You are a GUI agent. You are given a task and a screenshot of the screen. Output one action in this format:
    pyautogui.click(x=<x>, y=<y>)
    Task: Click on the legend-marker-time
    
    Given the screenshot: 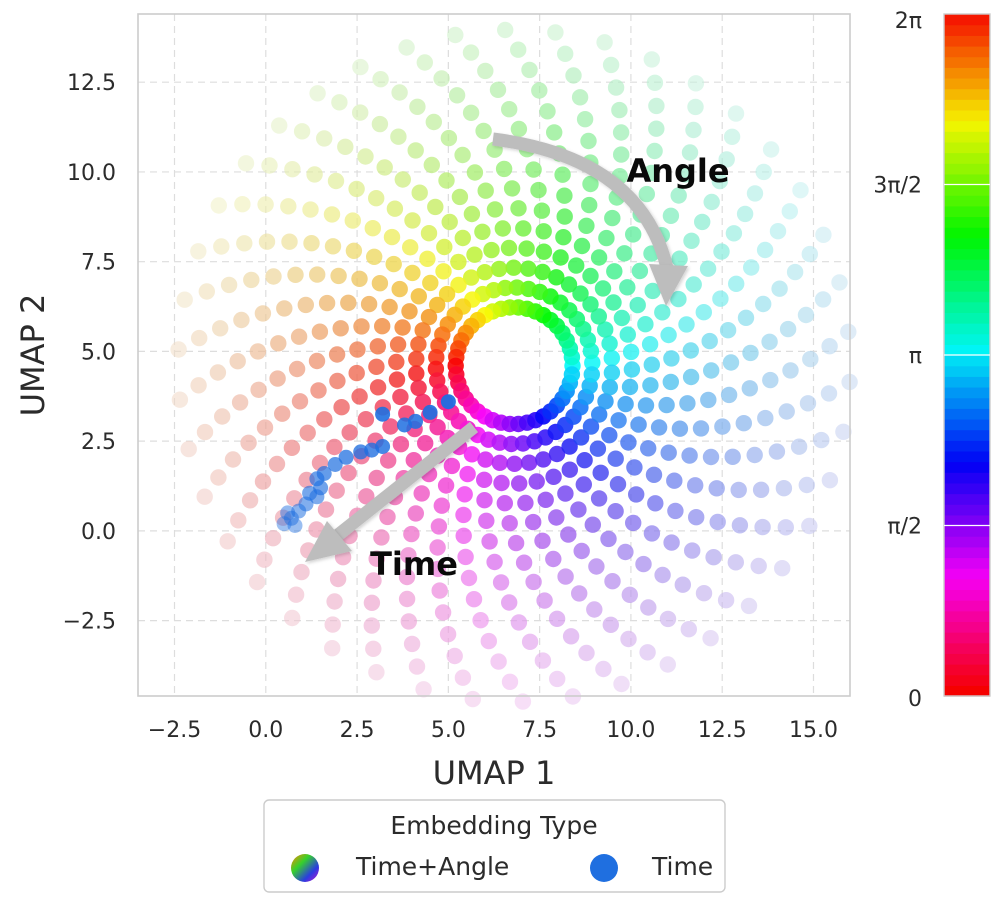 What is the action you would take?
    pyautogui.click(x=604, y=868)
    